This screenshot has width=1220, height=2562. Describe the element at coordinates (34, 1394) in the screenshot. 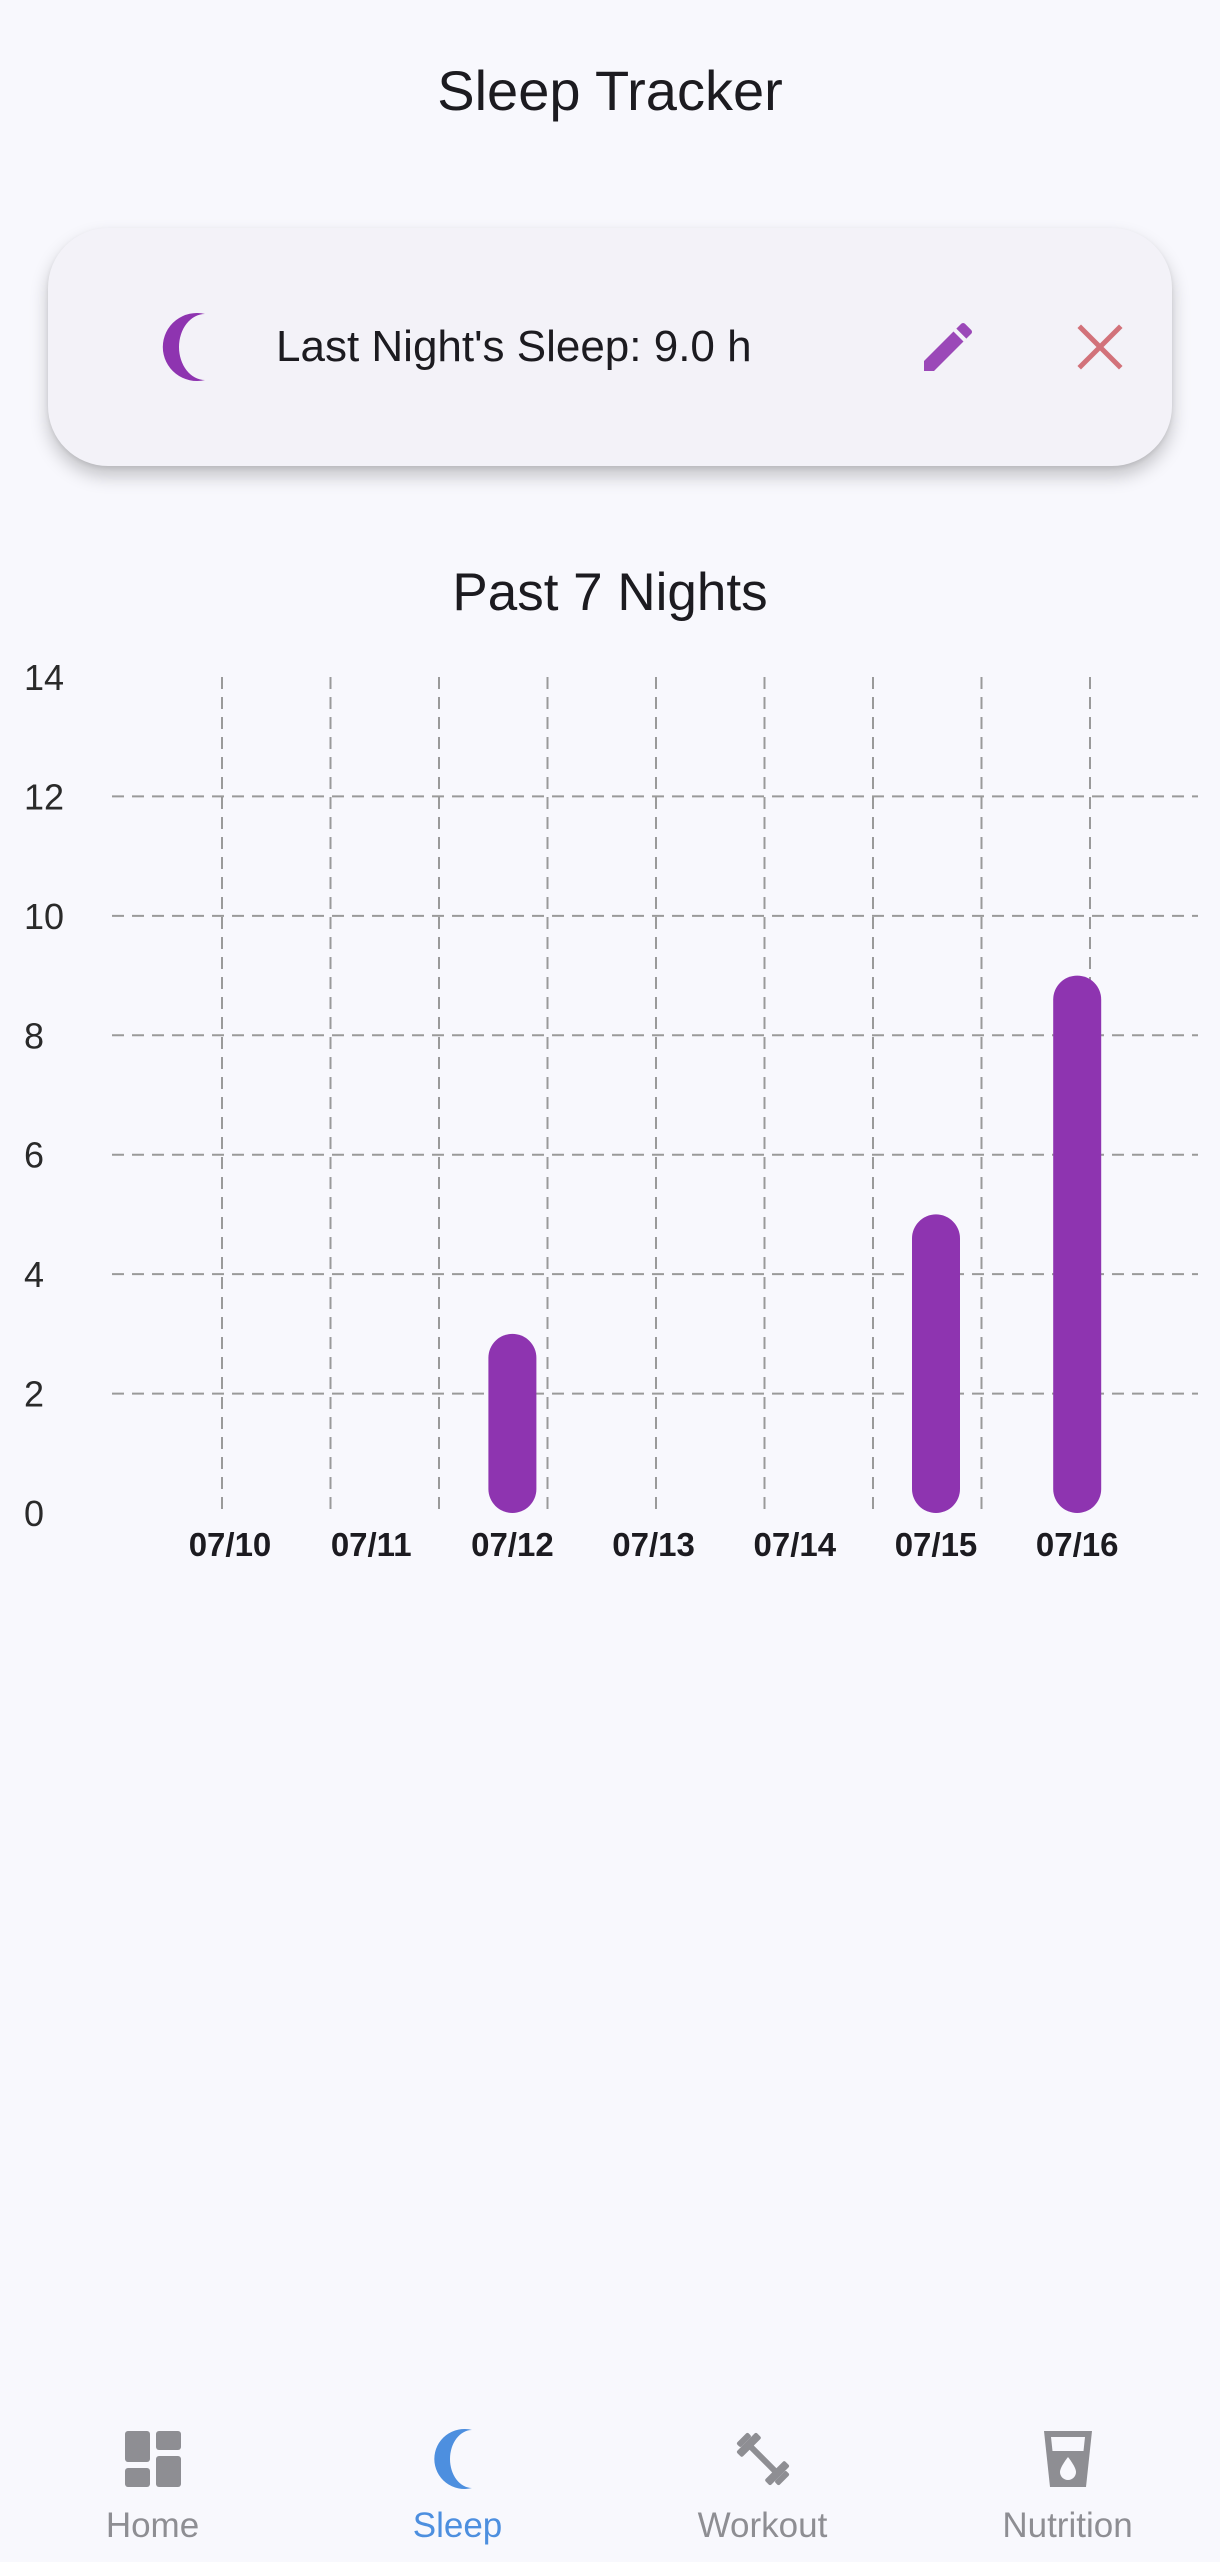

I see `y-tick-label: 2` at that location.